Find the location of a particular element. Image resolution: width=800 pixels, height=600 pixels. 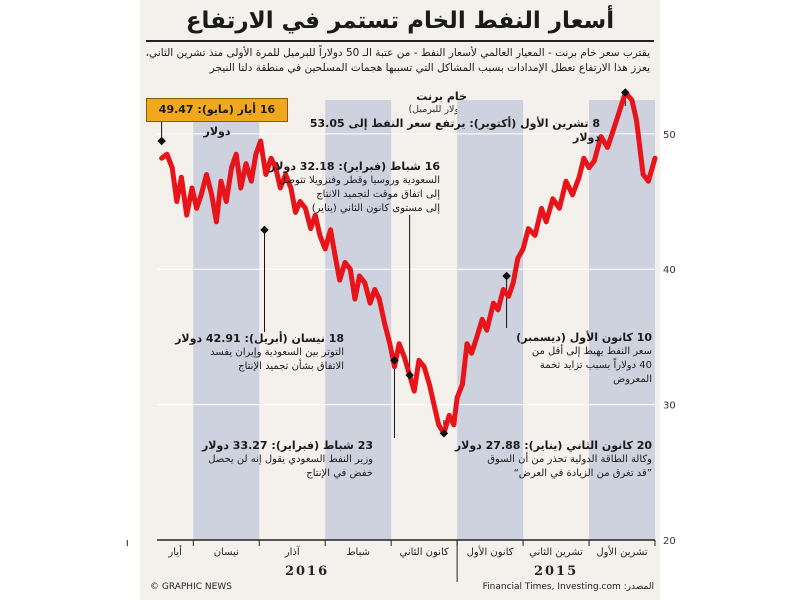

year-label-2016: 2016 is located at coordinates (307, 571).